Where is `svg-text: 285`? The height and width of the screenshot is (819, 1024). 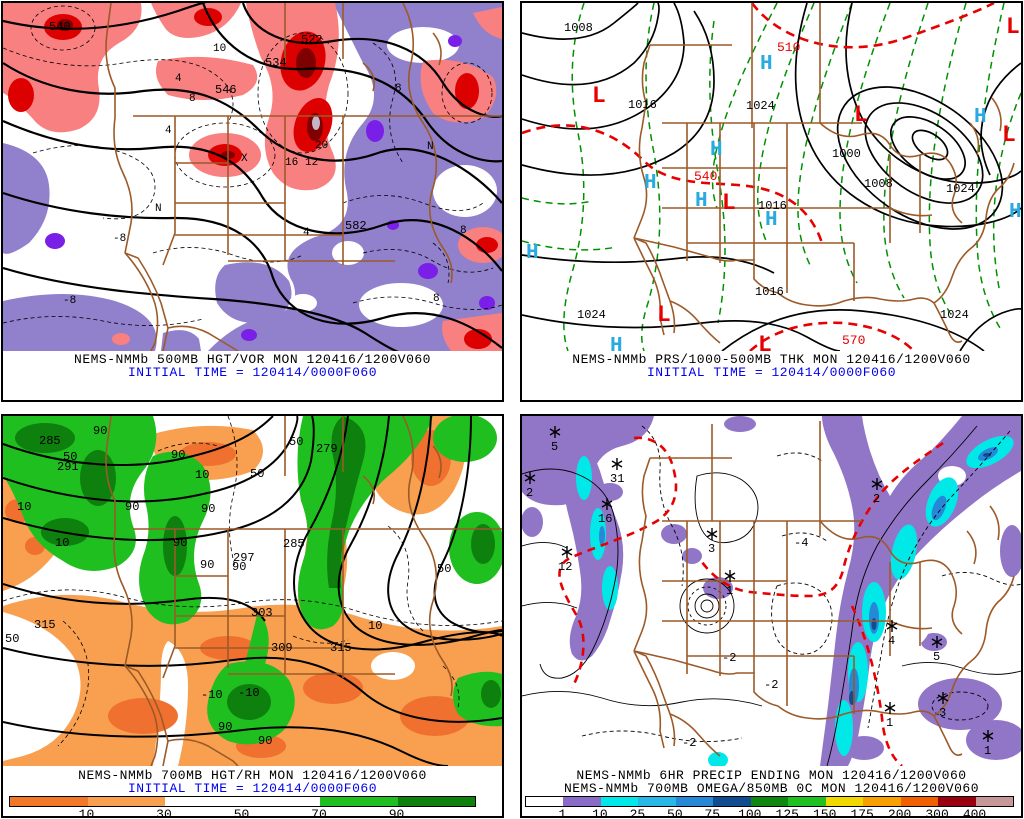
svg-text: 285 is located at coordinates (294, 544).